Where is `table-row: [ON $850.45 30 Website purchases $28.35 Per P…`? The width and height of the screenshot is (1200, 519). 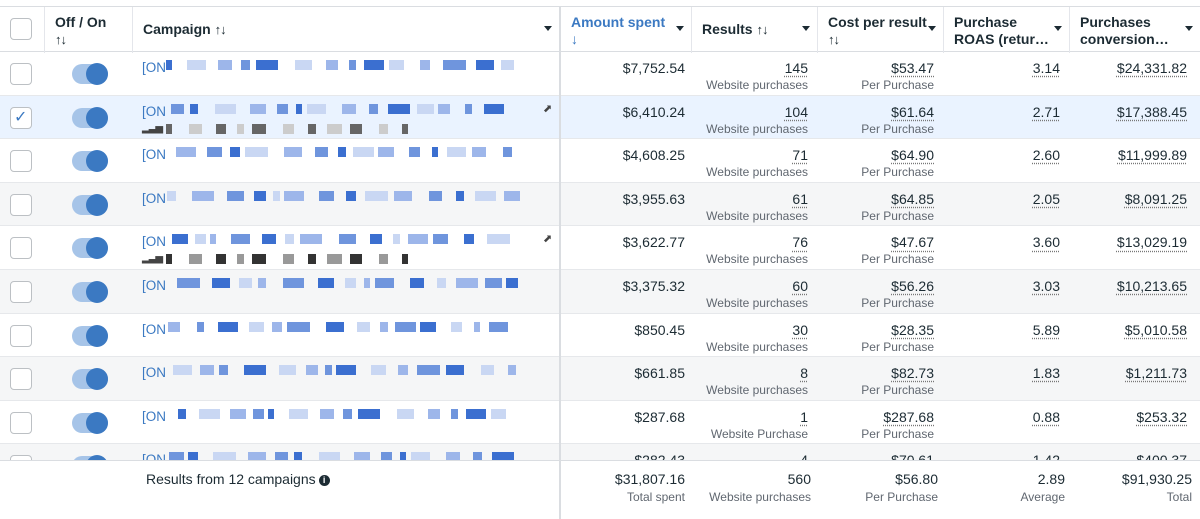 table-row: [ON $850.45 30 Website purchases $28.35 Per P… is located at coordinates (600, 336).